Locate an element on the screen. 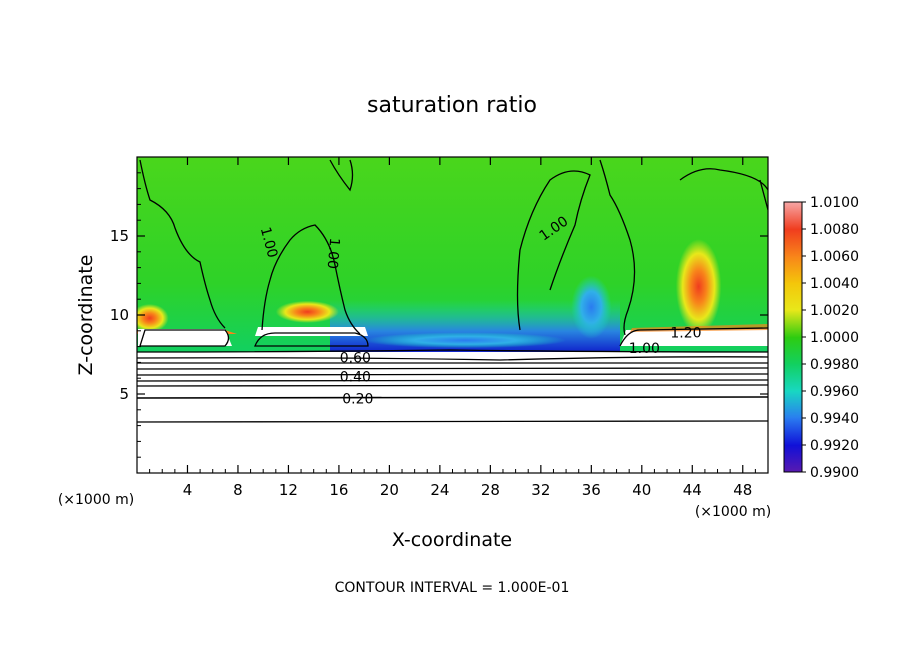  x-unit-label-right: (×1000 m) is located at coordinates (733, 512).